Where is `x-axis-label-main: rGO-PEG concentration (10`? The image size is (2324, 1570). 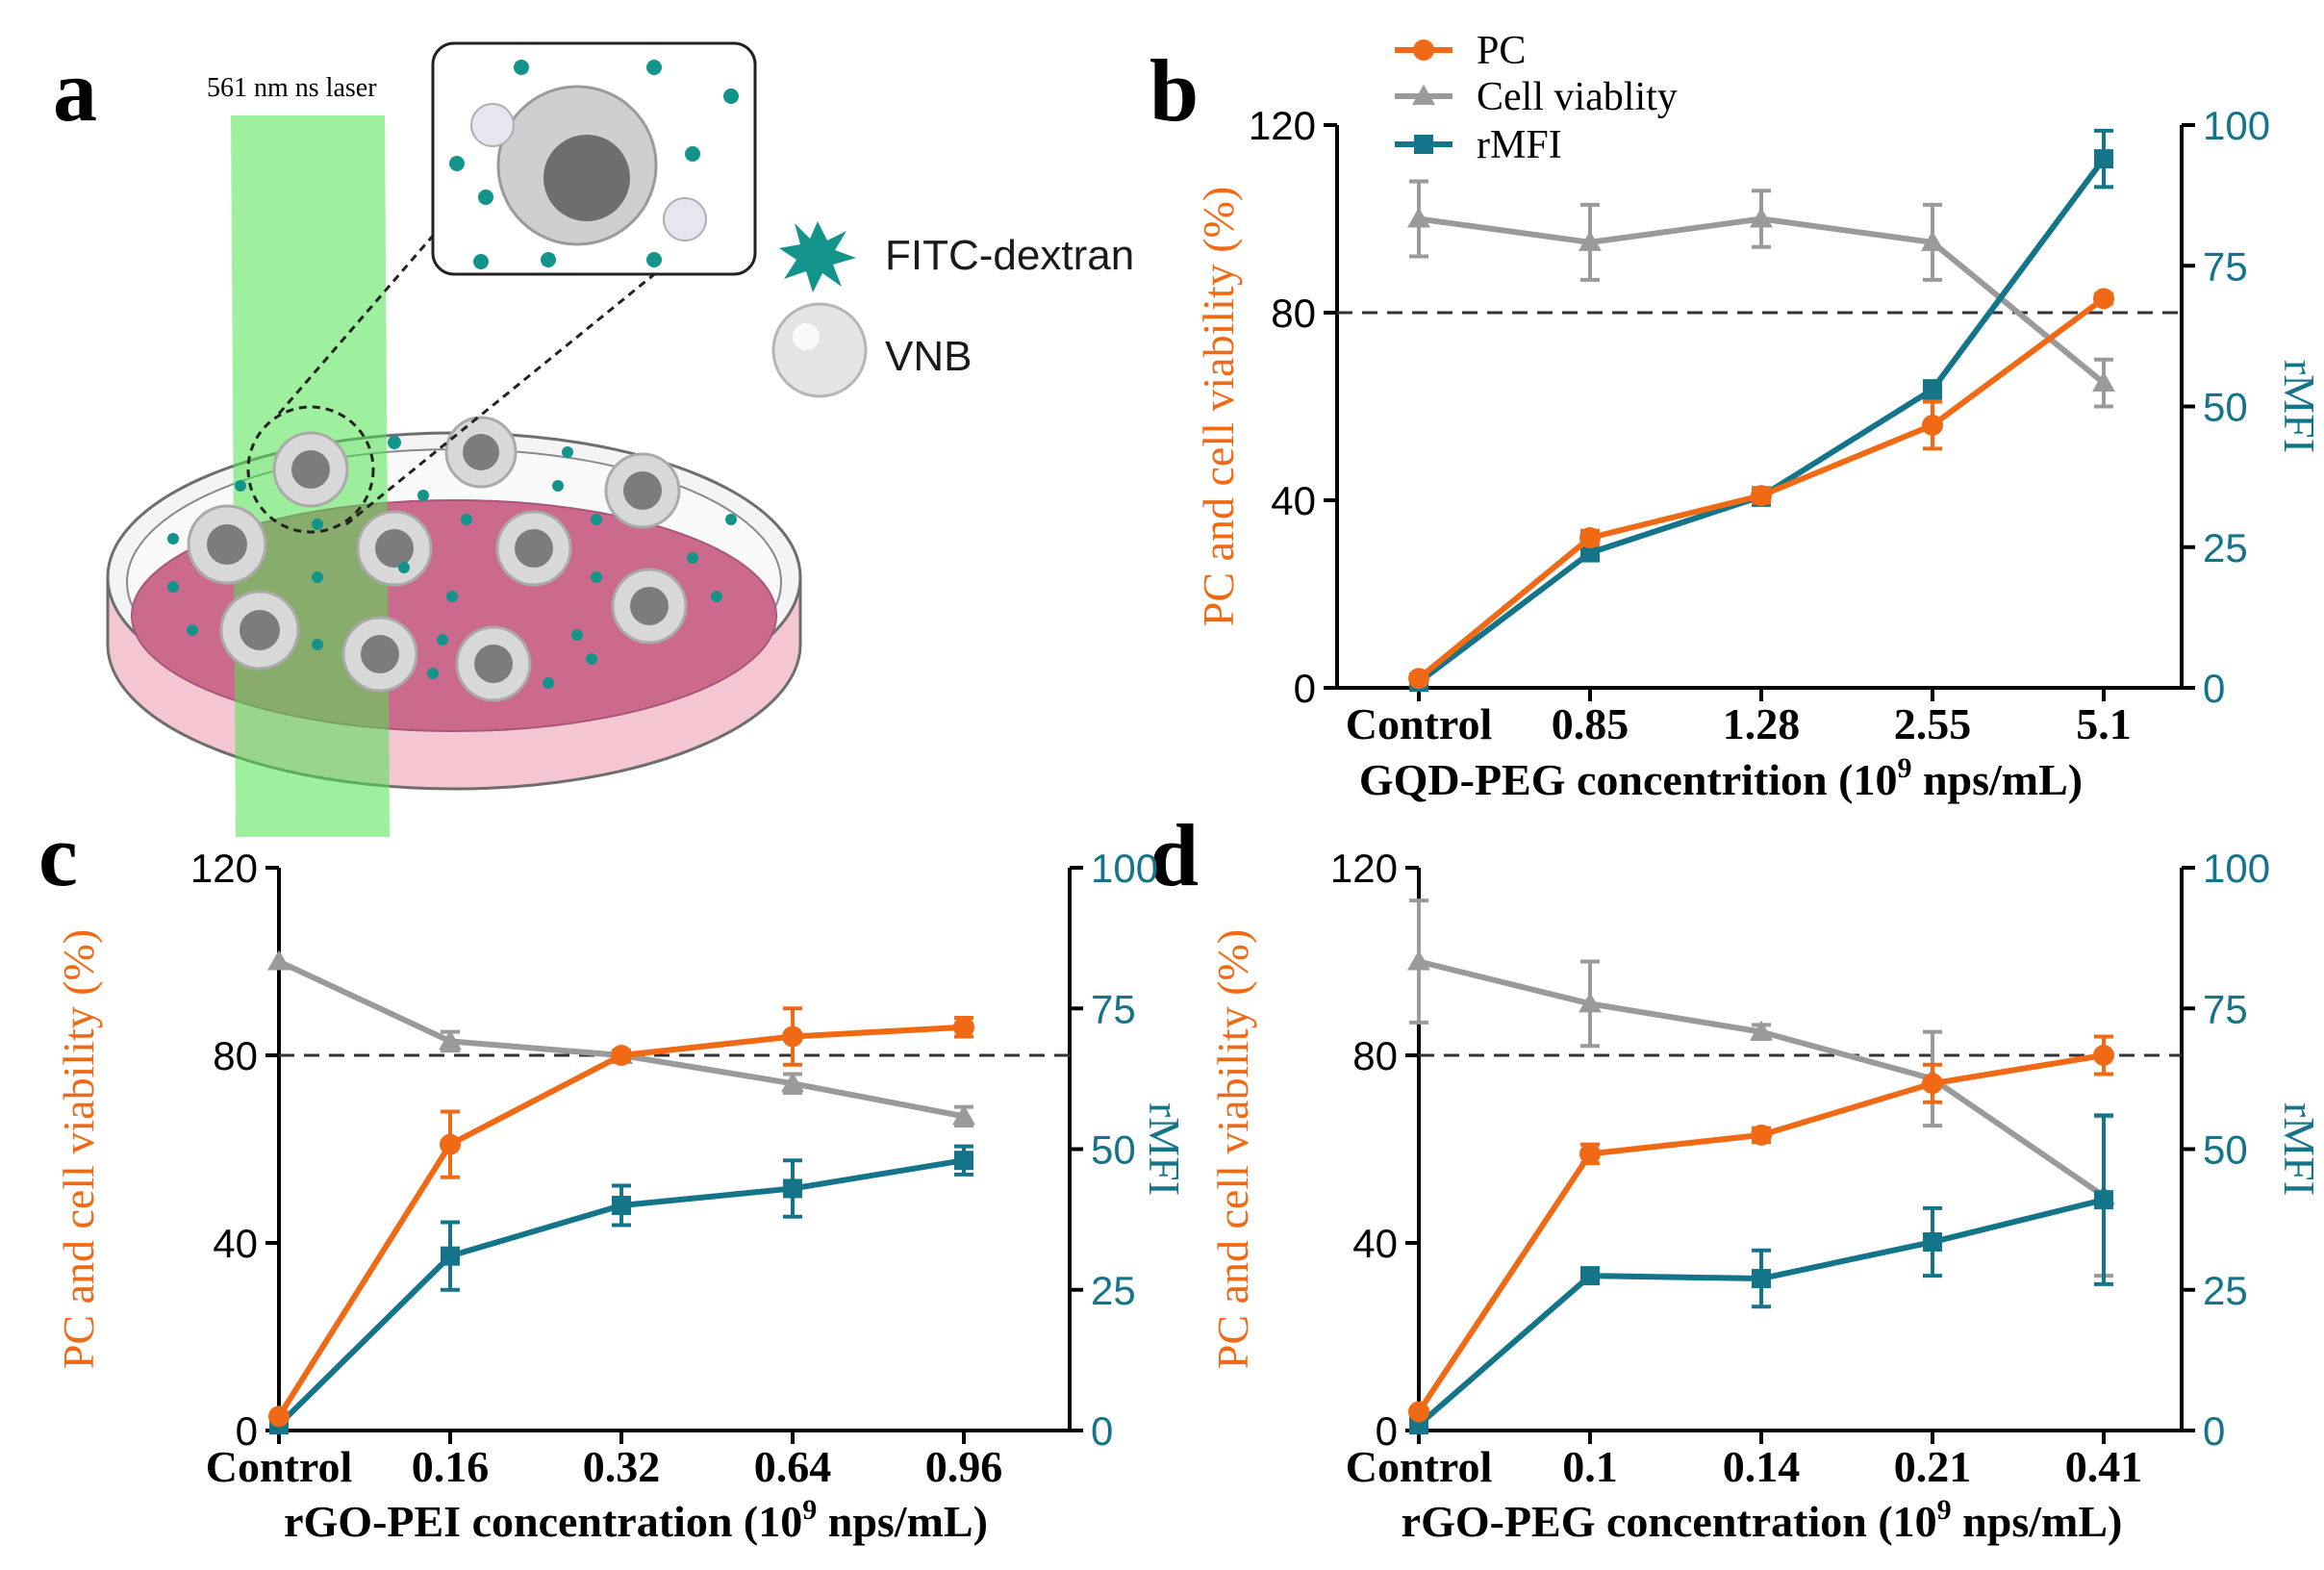
x-axis-label-main: rGO-PEG concentration (10 is located at coordinates (1669, 1521).